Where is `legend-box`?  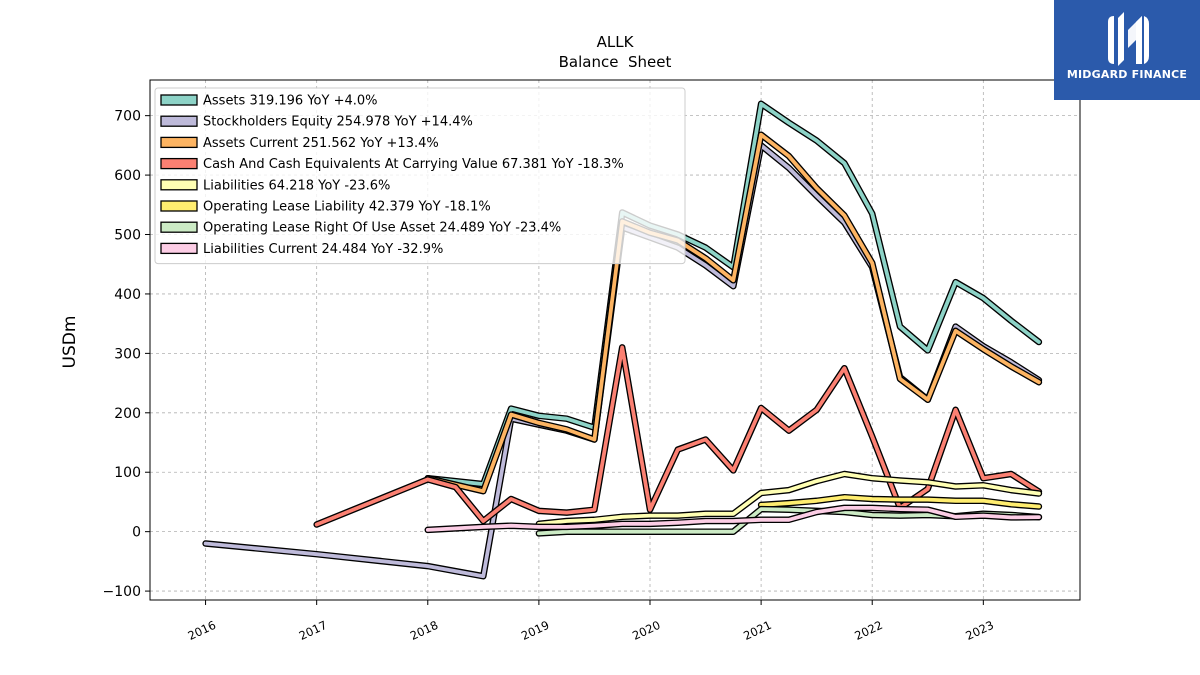
legend-box is located at coordinates (420, 176).